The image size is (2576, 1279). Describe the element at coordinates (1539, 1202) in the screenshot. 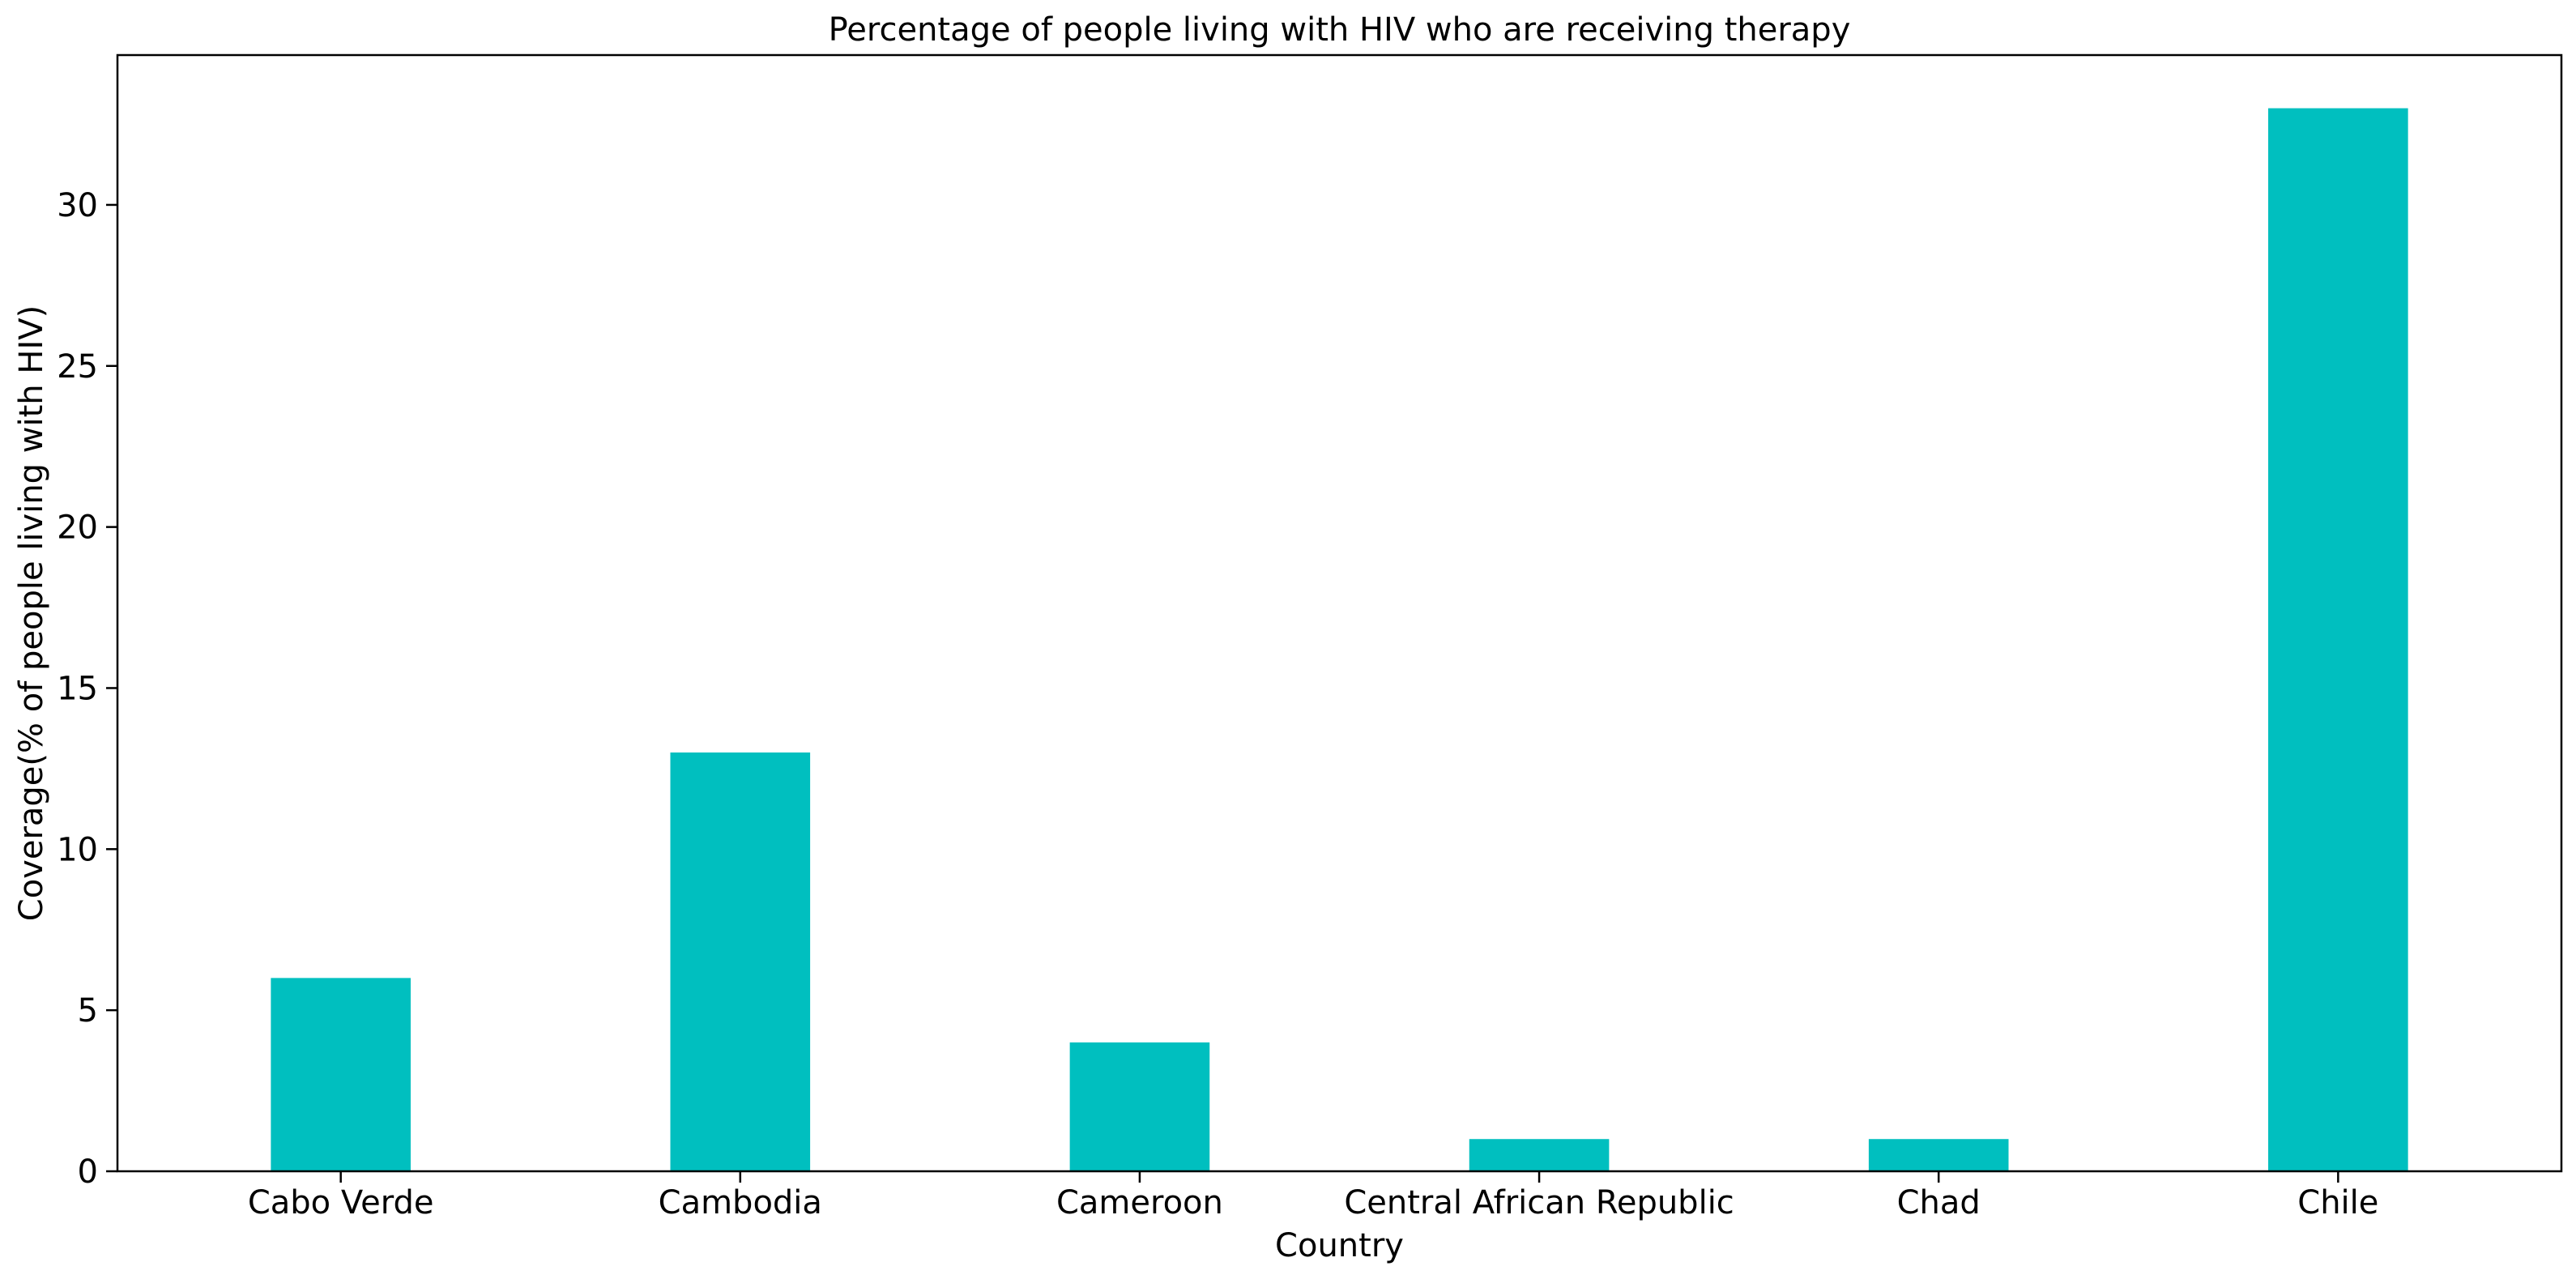

I see `x-tick-label: Central African Republic` at that location.